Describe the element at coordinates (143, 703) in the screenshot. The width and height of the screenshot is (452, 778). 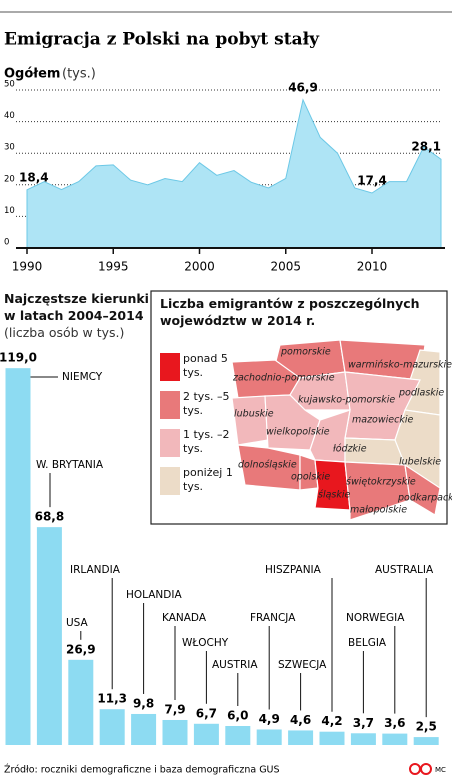
I see `value-label: 9,8` at that location.